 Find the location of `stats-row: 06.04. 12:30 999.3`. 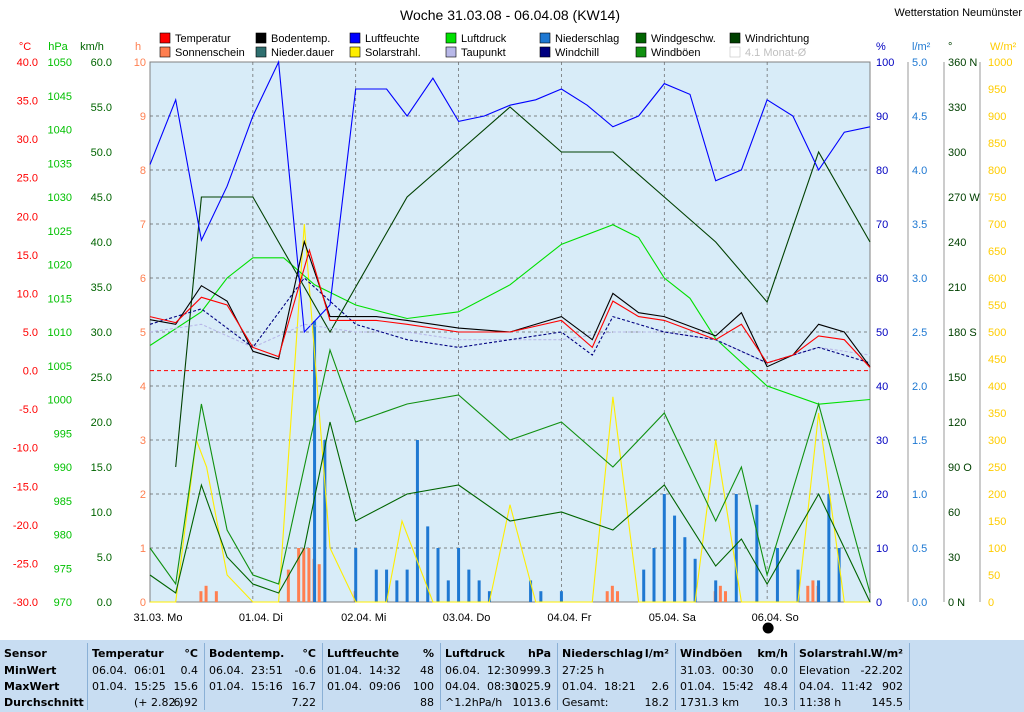

stats-row: 06.04. 12:30 999.3 is located at coordinates (498, 672).